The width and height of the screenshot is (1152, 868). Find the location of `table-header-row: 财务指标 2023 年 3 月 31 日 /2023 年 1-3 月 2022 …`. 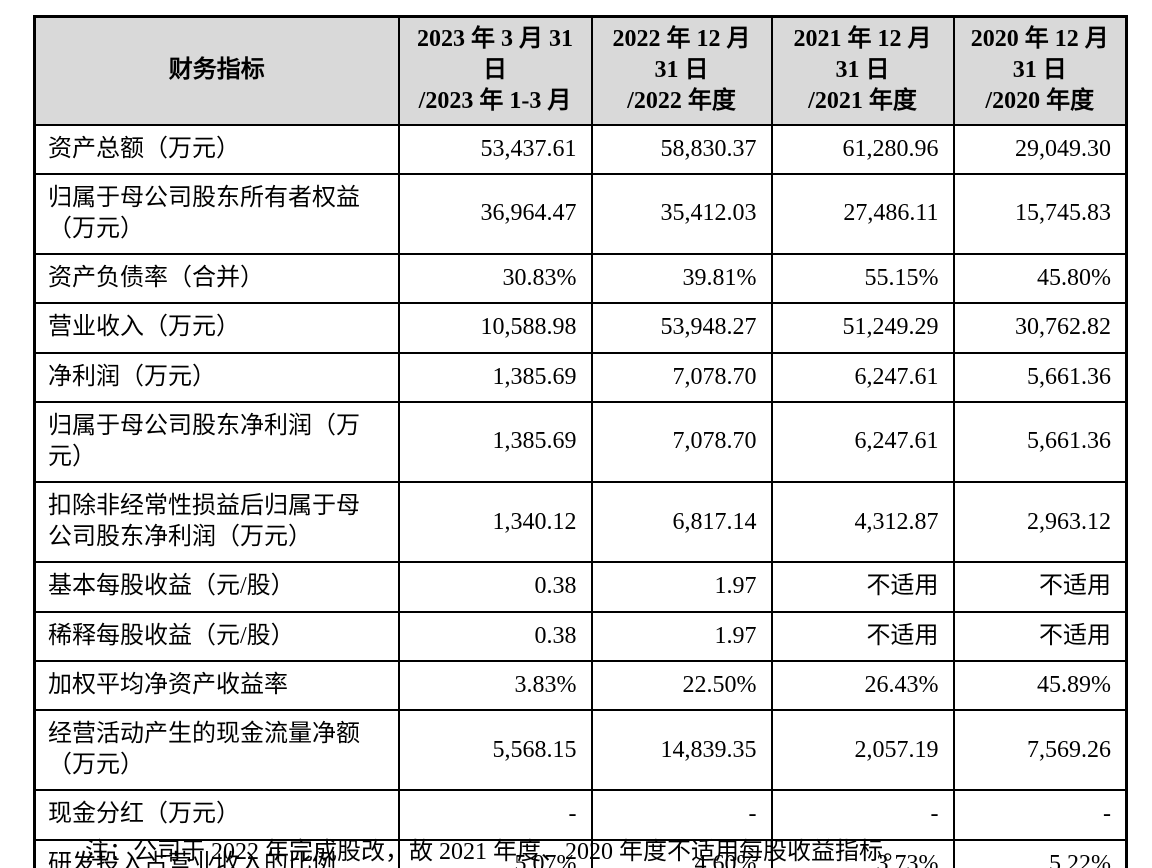

table-header-row: 财务指标 2023 年 3 月 31 日 /2023 年 1-3 月 2022 … is located at coordinates (580, 70).